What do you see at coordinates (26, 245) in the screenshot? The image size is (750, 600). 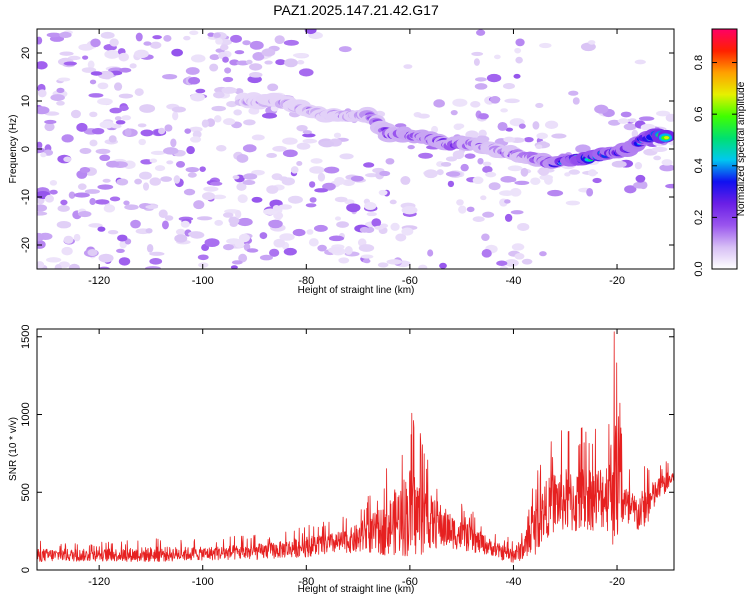 I see `spectrogram-y-tick-label: -20` at bounding box center [26, 245].